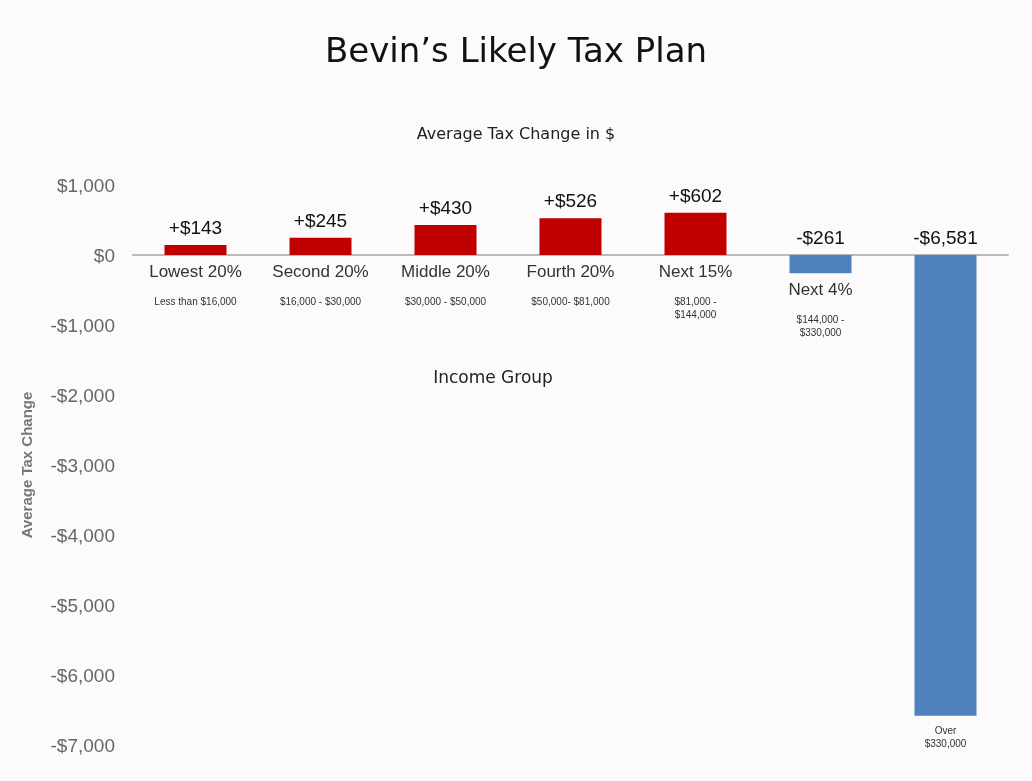 The height and width of the screenshot is (781, 1032). I want to click on y-axis-title: Average Tax Change, so click(26, 465).